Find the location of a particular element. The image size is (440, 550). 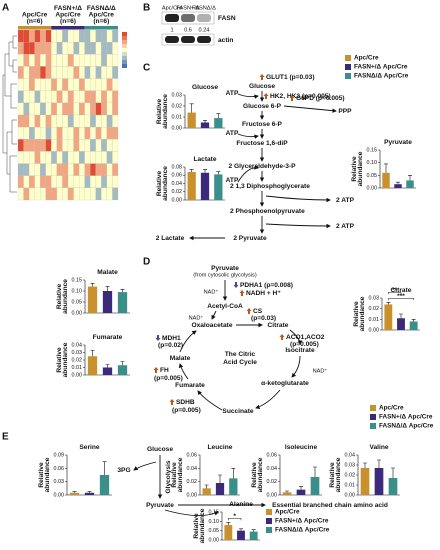

group-bar is located at coordinates (101, 28).